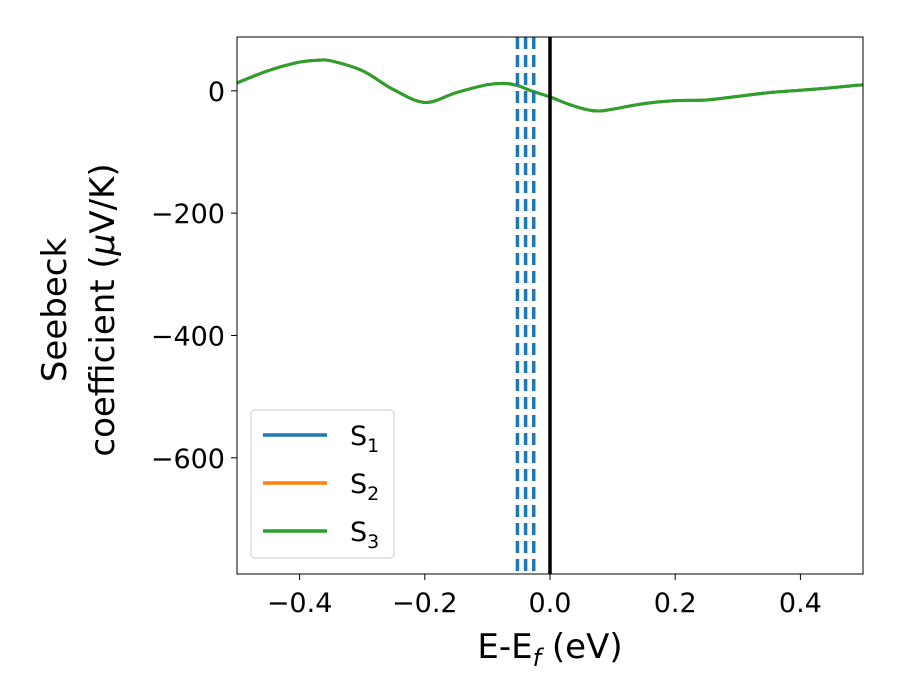  I want to click on x-axis-ticks: −0.4 −0.2 0.0 0.2 0.4, so click(544, 596).